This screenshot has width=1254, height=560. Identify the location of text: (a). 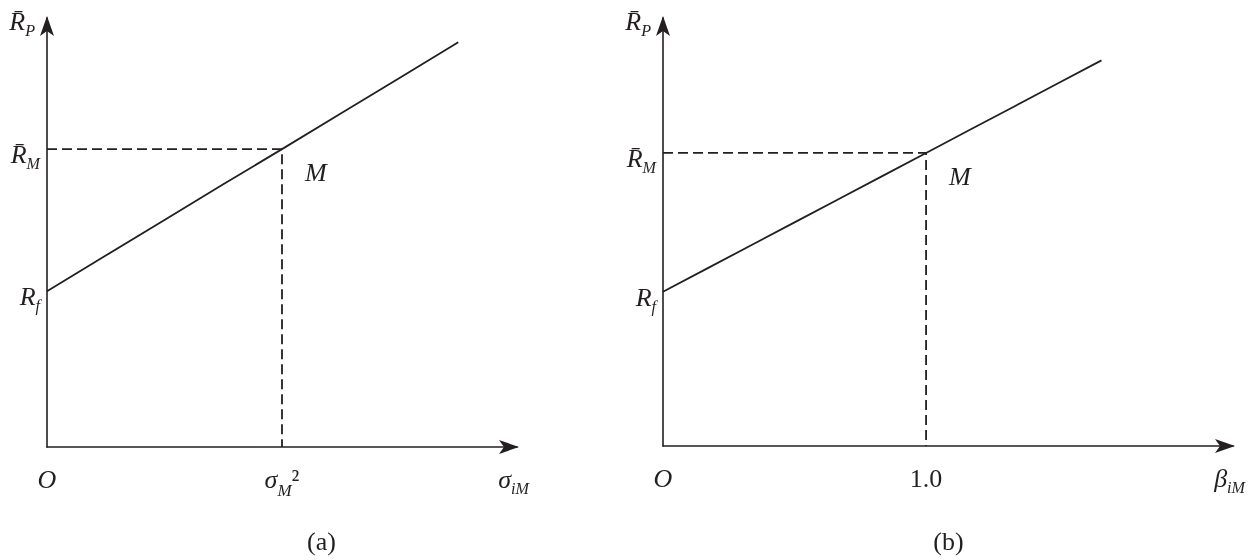
(321, 541).